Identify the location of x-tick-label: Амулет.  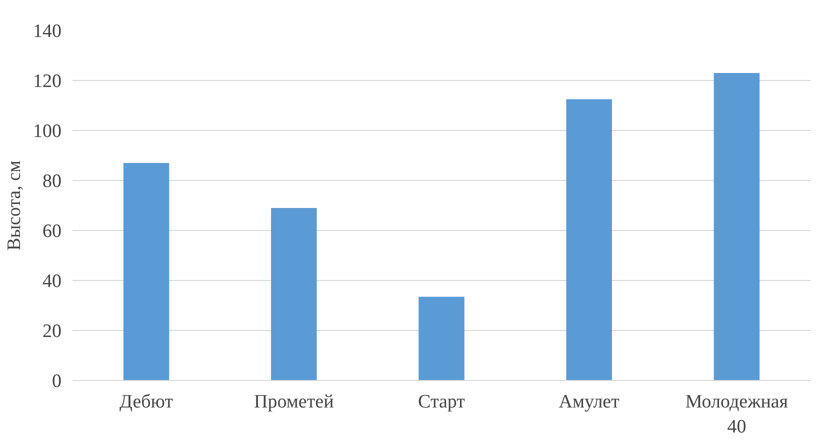
(589, 402).